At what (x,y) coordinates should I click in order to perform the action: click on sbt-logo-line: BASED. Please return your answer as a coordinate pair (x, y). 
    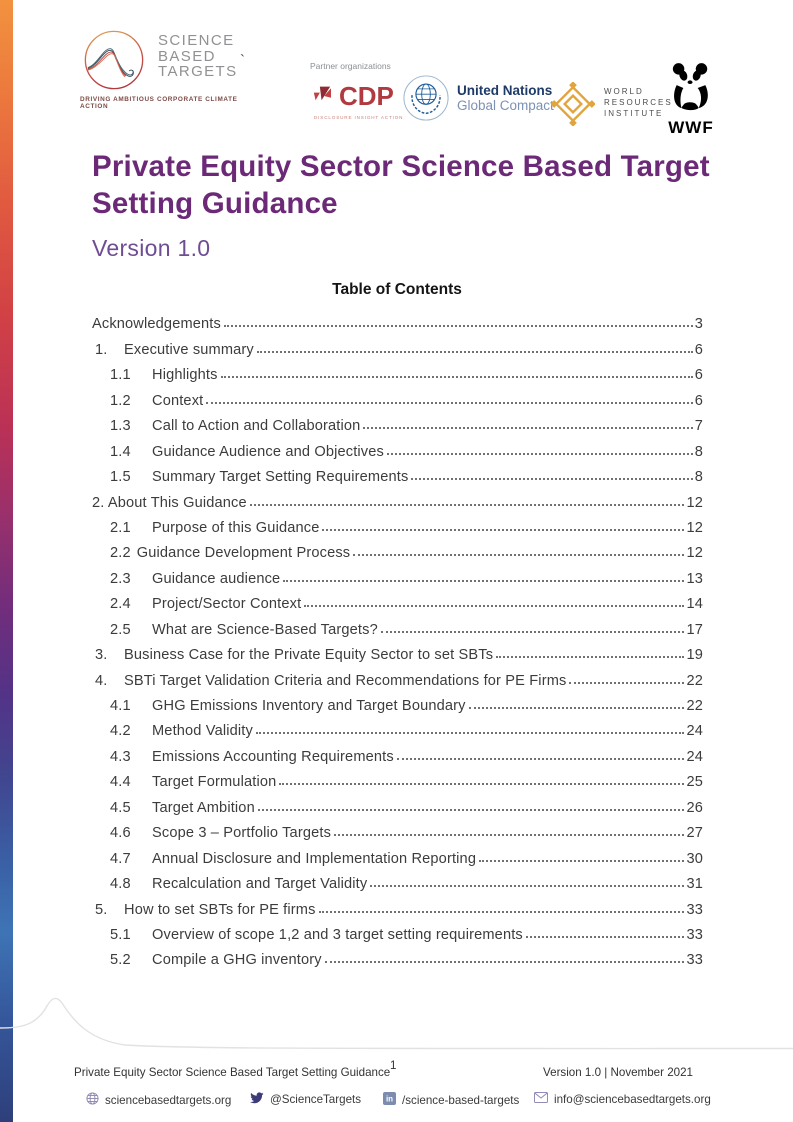
    Looking at the image, I should click on (187, 56).